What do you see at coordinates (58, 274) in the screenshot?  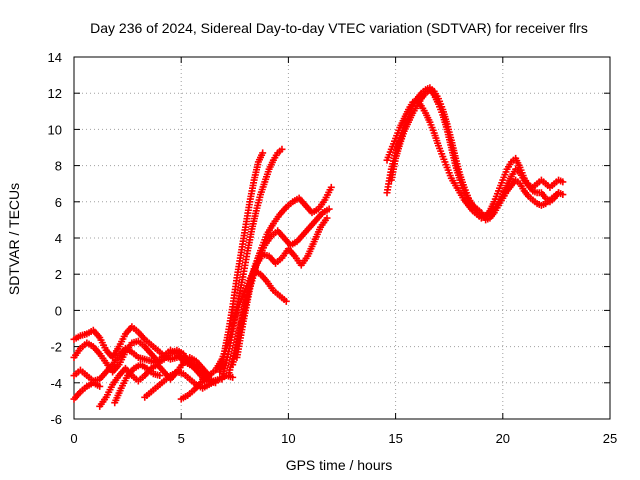 I see `y-tick-label: 2` at bounding box center [58, 274].